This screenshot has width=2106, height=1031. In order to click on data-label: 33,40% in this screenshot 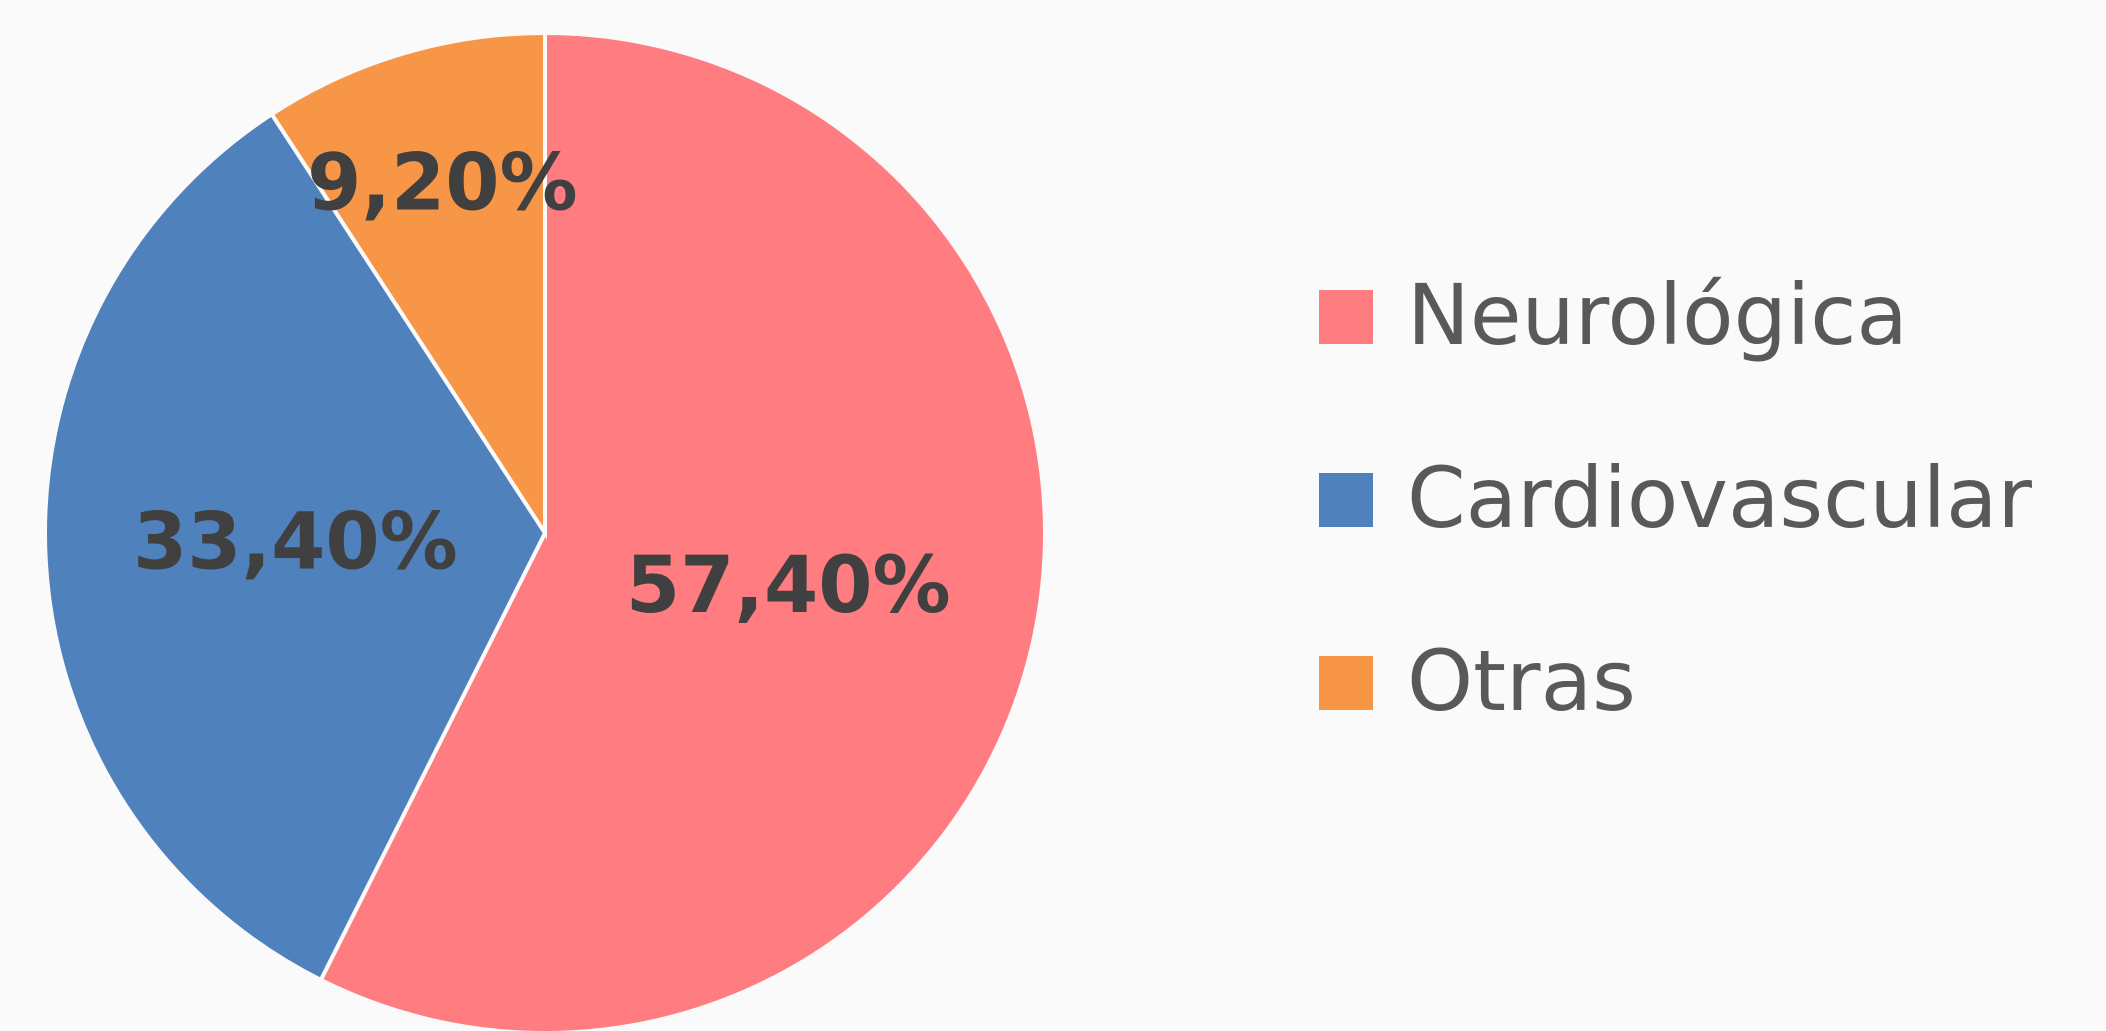, I will do `click(295, 543)`.